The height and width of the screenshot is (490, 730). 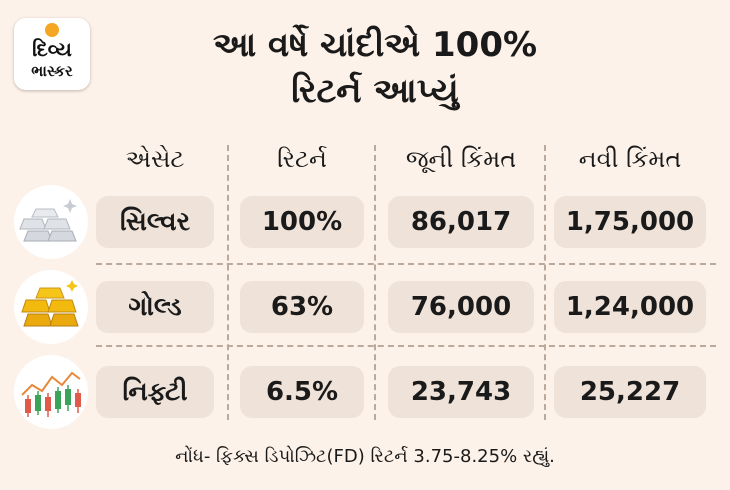 I want to click on page-title: આ વર્ષે ચાંદીએ 100% રિટર્ન આપ્યું, so click(x=375, y=68).